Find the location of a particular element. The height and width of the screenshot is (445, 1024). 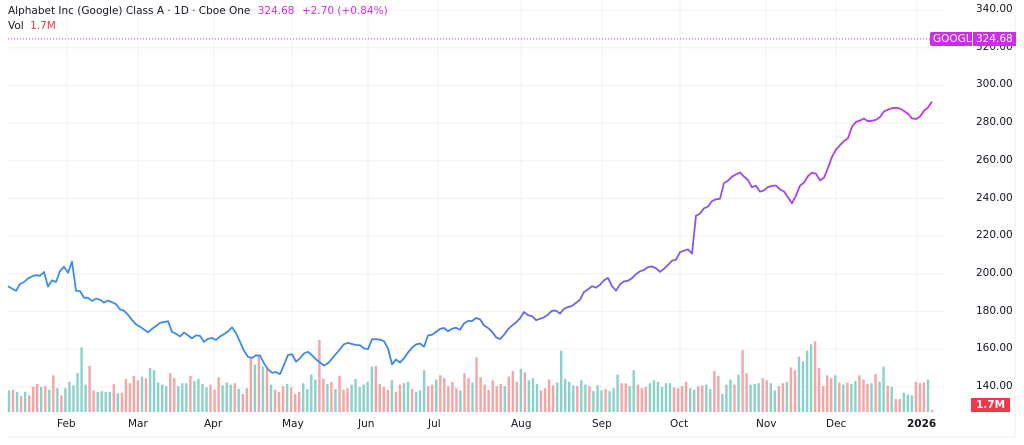

last-price-tag: 324.68 is located at coordinates (994, 39).